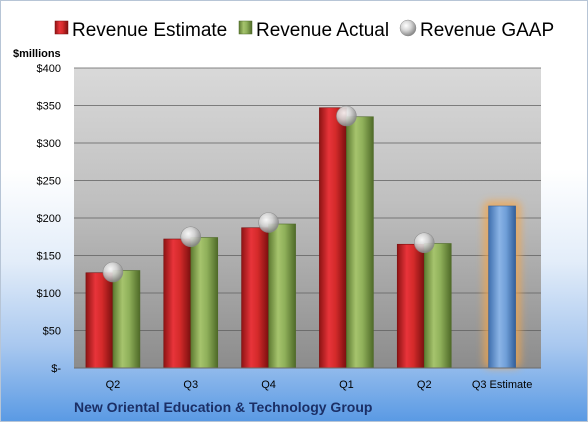  What do you see at coordinates (245, 27) in the screenshot?
I see `legend-swatch-actual` at bounding box center [245, 27].